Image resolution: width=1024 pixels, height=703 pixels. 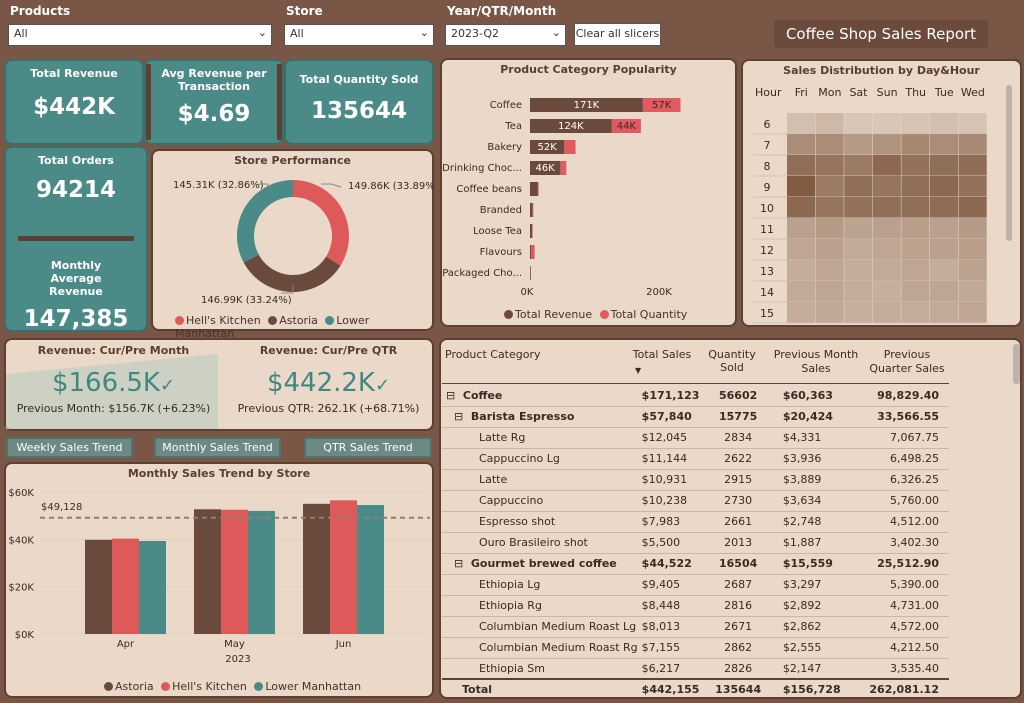 What do you see at coordinates (505, 35) in the screenshot?
I see `period-dropdown: 2023-Q2 ⌄` at bounding box center [505, 35].